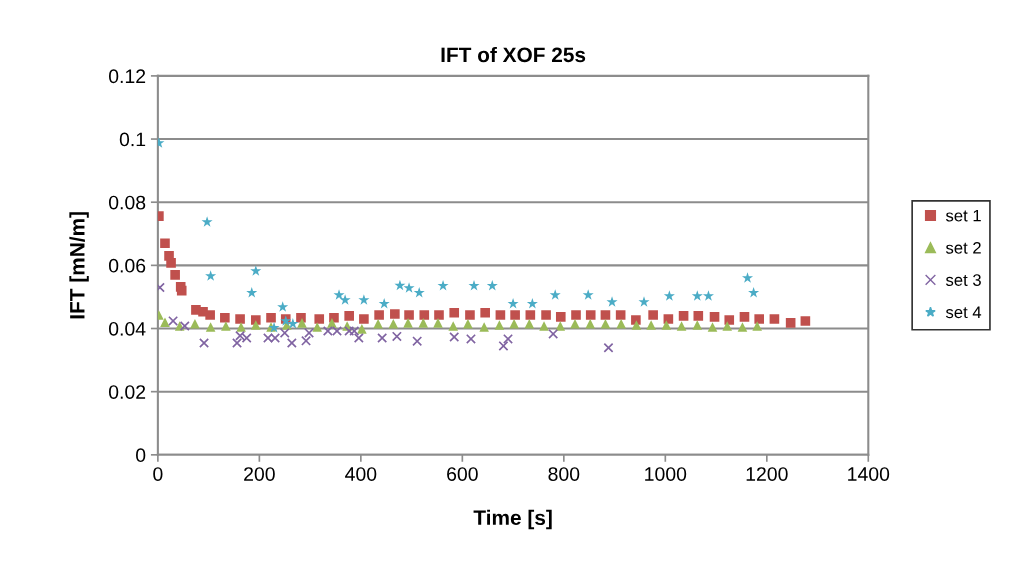  I want to click on y-tick-label: 0.08, so click(127, 202).